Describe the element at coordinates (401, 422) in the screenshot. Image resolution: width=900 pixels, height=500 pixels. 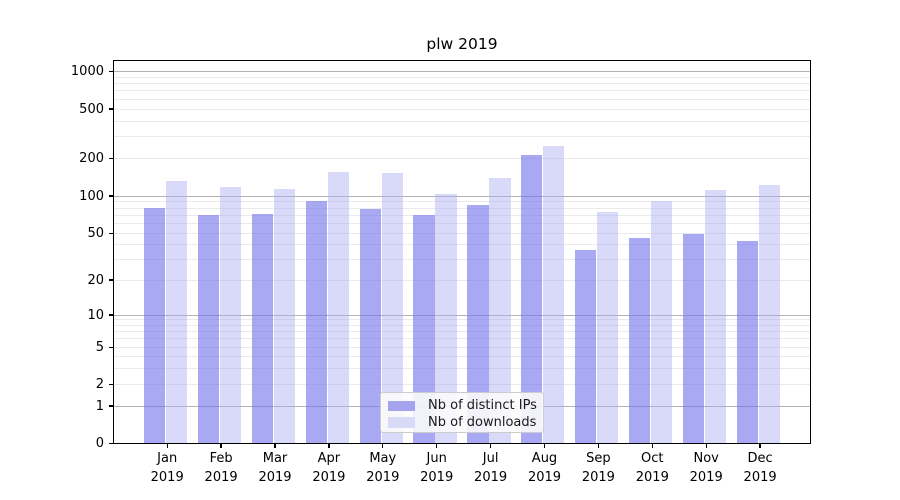
I see `legend-swatch-downloads` at that location.